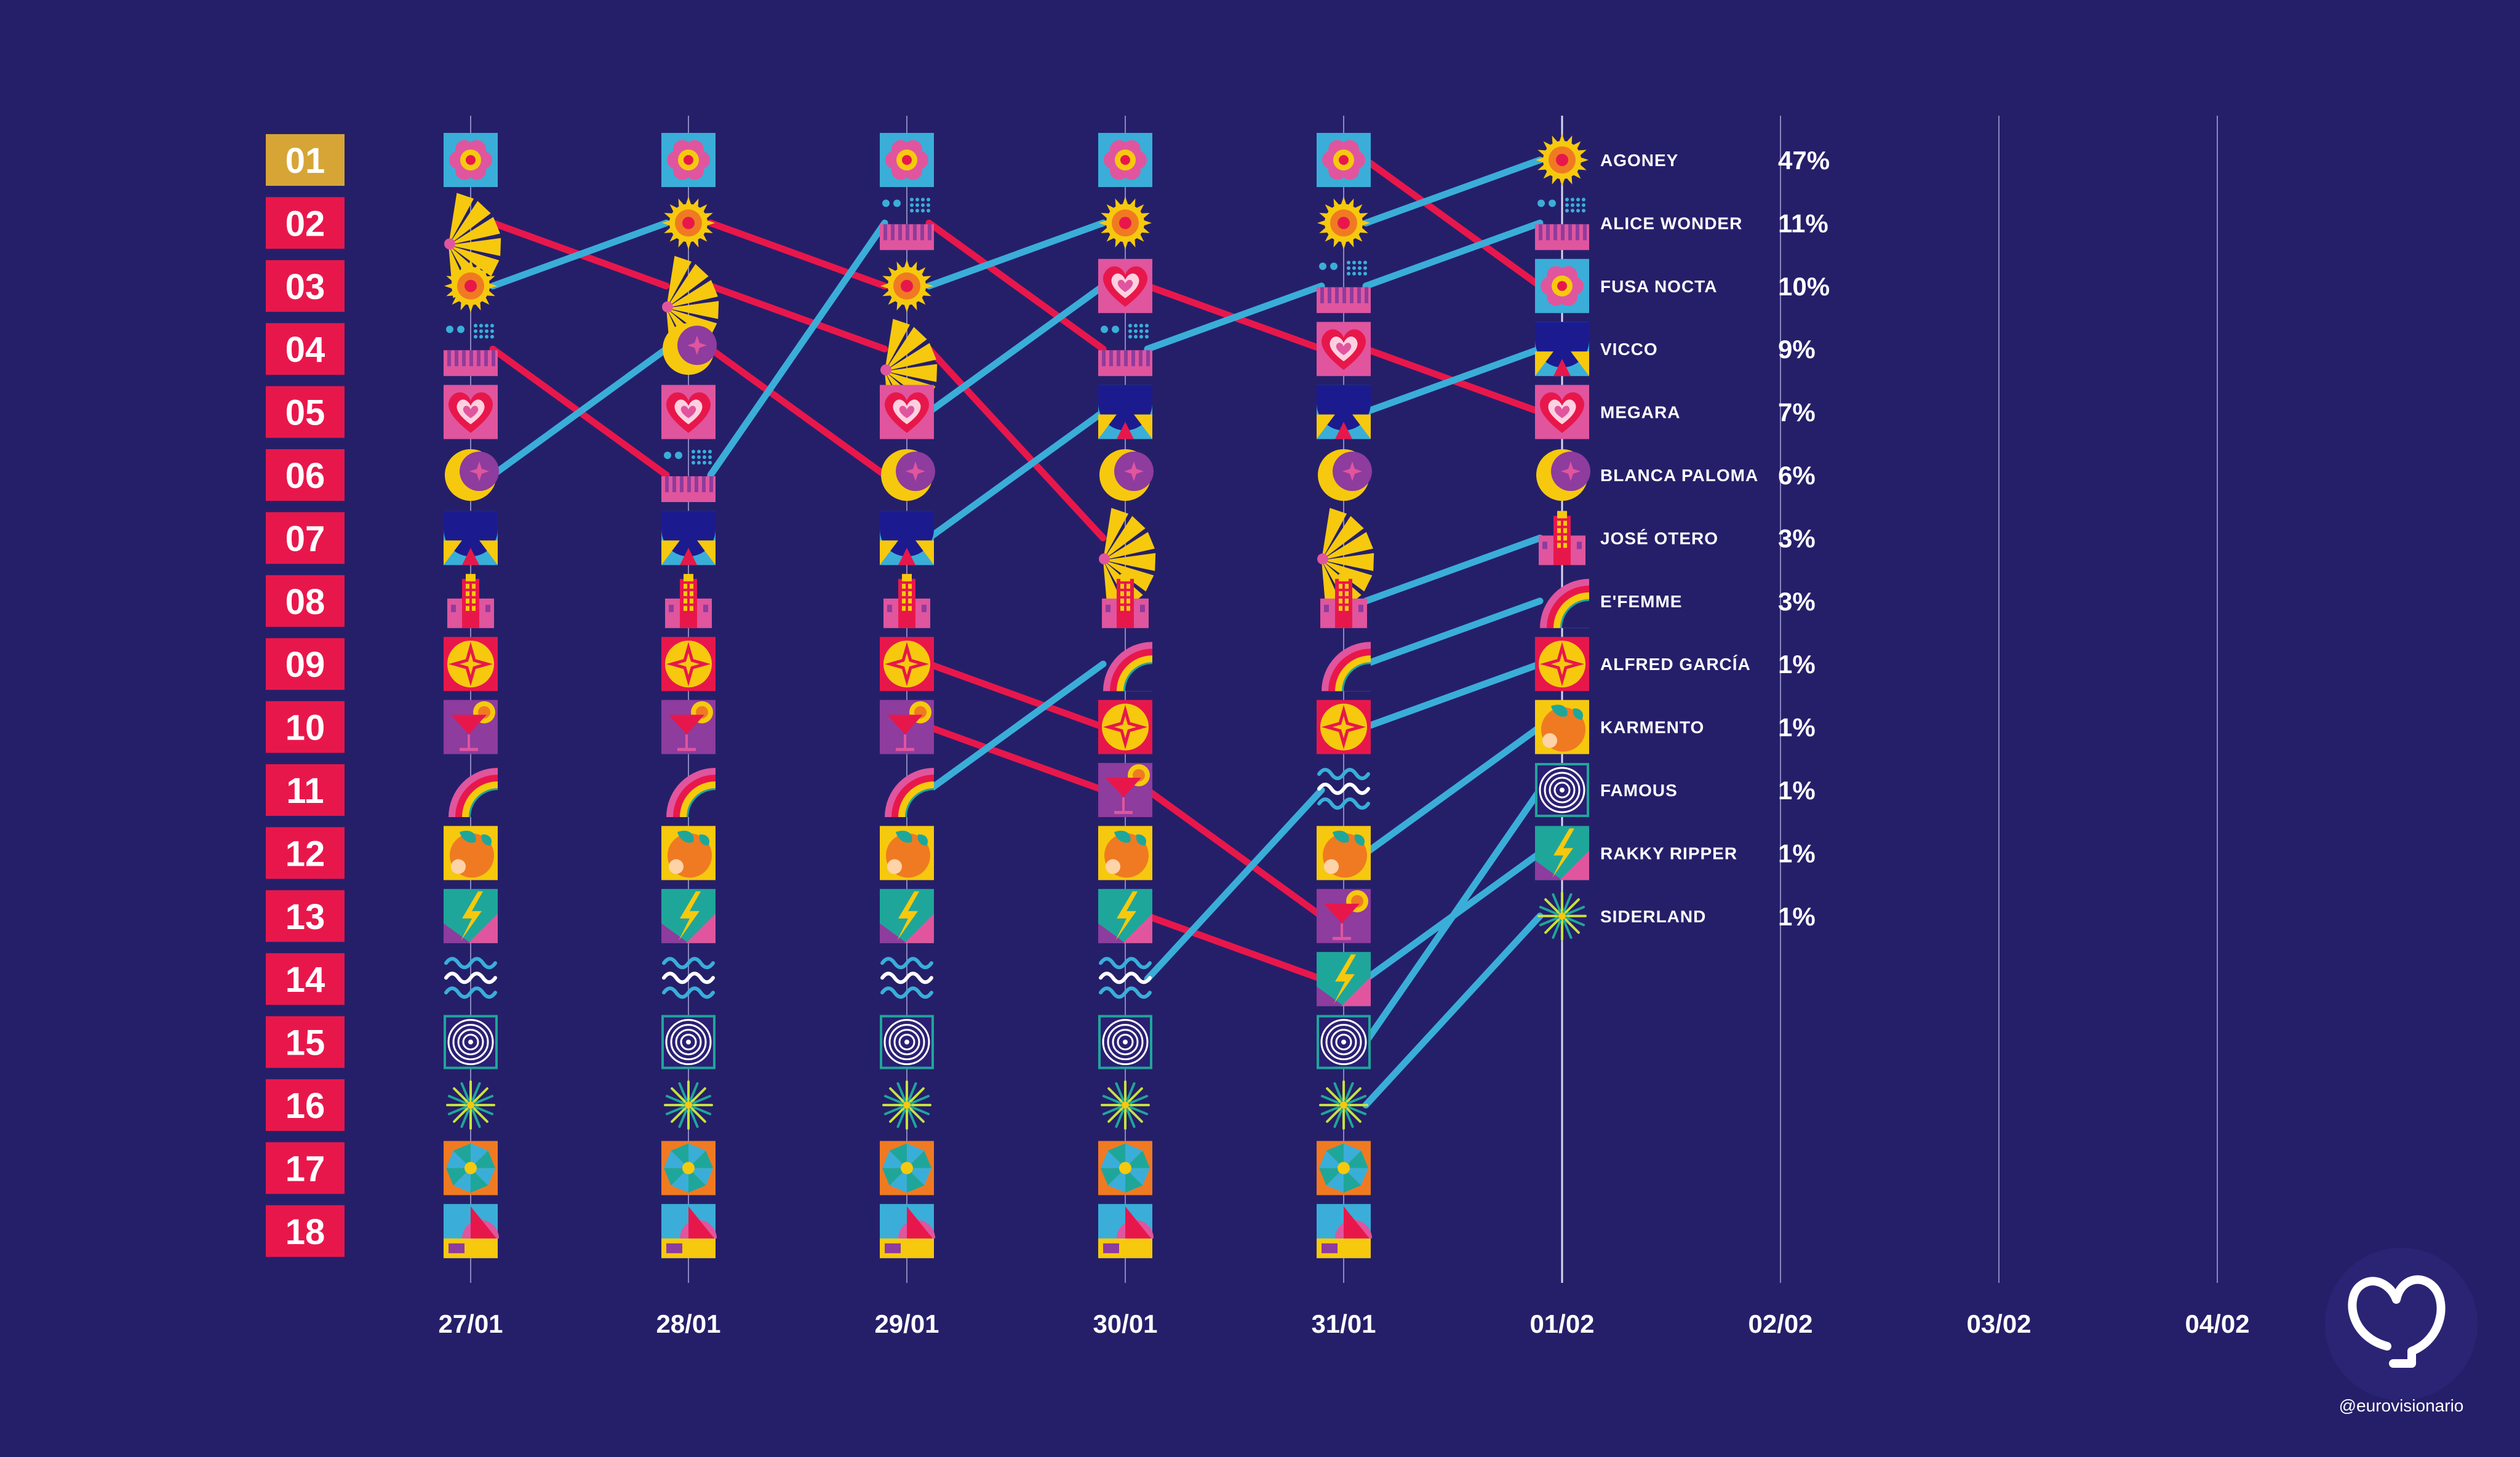 Image resolution: width=2520 pixels, height=1457 pixels. Describe the element at coordinates (2397, 1321) in the screenshot. I see `eurovision-heart-logo-icon` at that location.